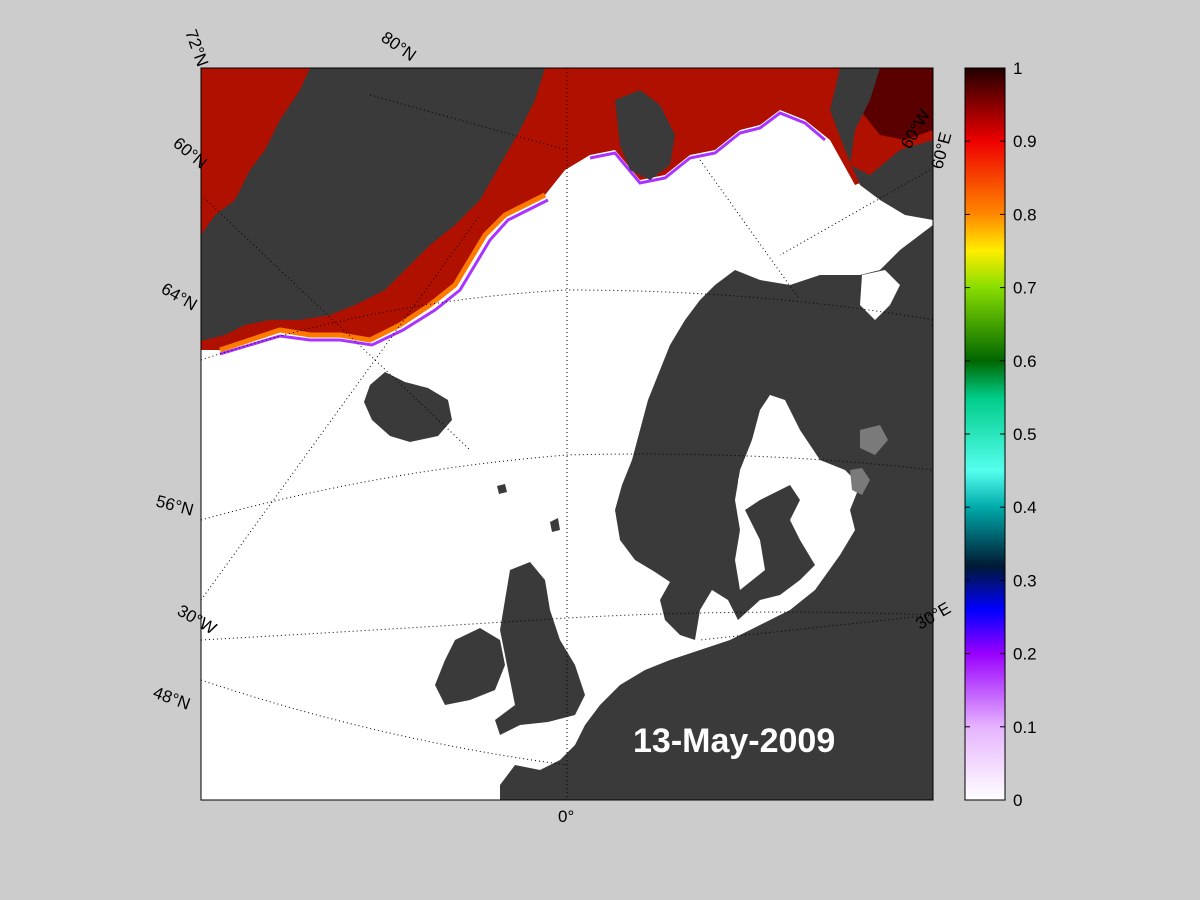  Describe the element at coordinates (1025, 507) in the screenshot. I see `colorbar-tick-label: 0.4` at that location.